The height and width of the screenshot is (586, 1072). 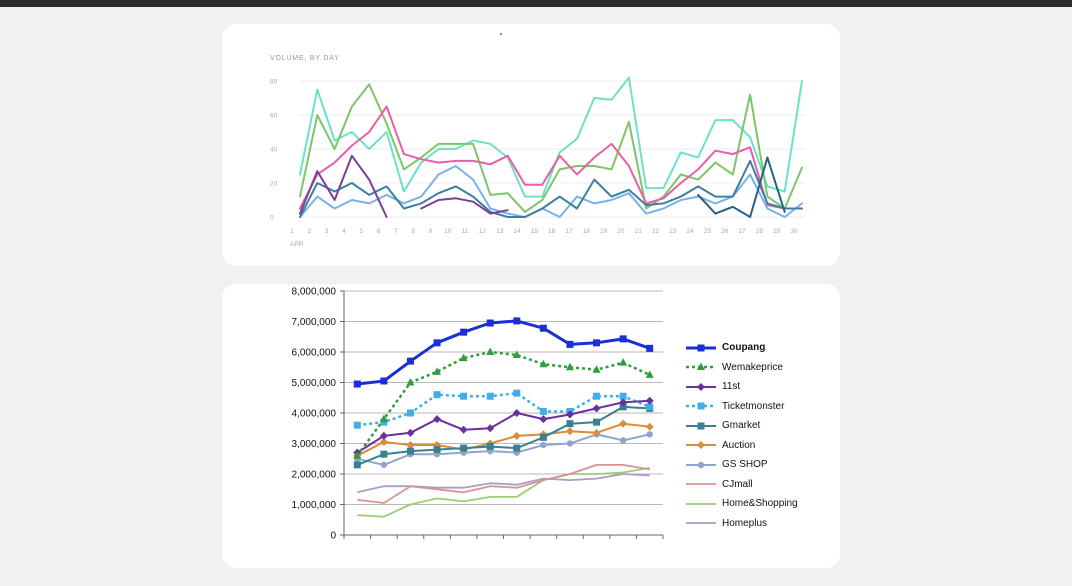 I want to click on series-line-gs-shop, so click(x=503, y=449).